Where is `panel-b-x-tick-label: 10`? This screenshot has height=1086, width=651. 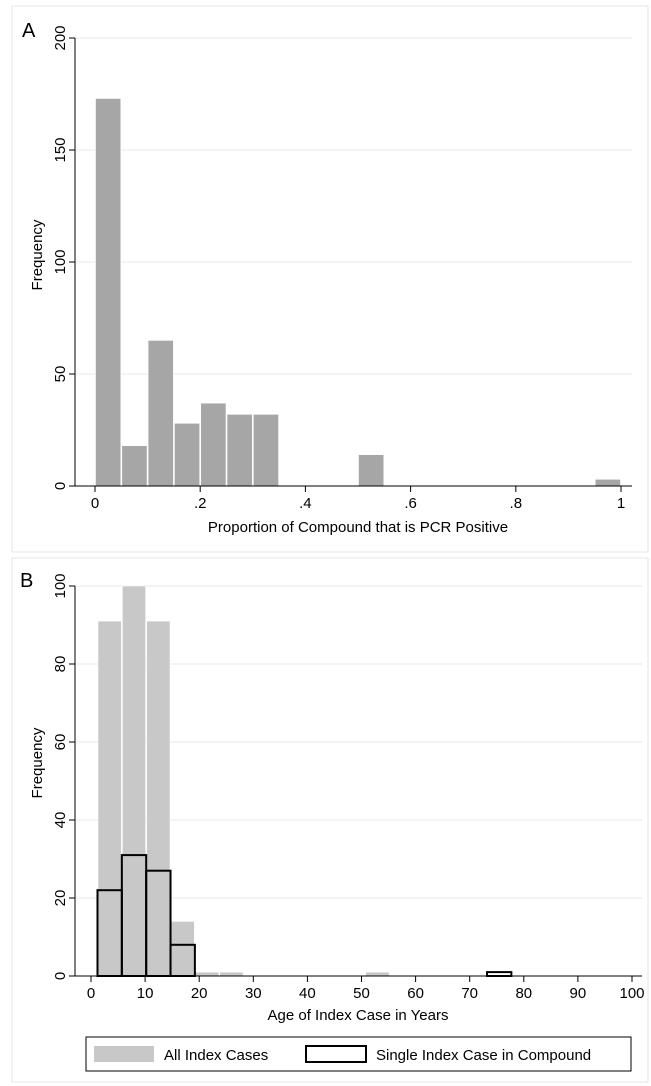
panel-b-x-tick-label: 10 is located at coordinates (145, 993).